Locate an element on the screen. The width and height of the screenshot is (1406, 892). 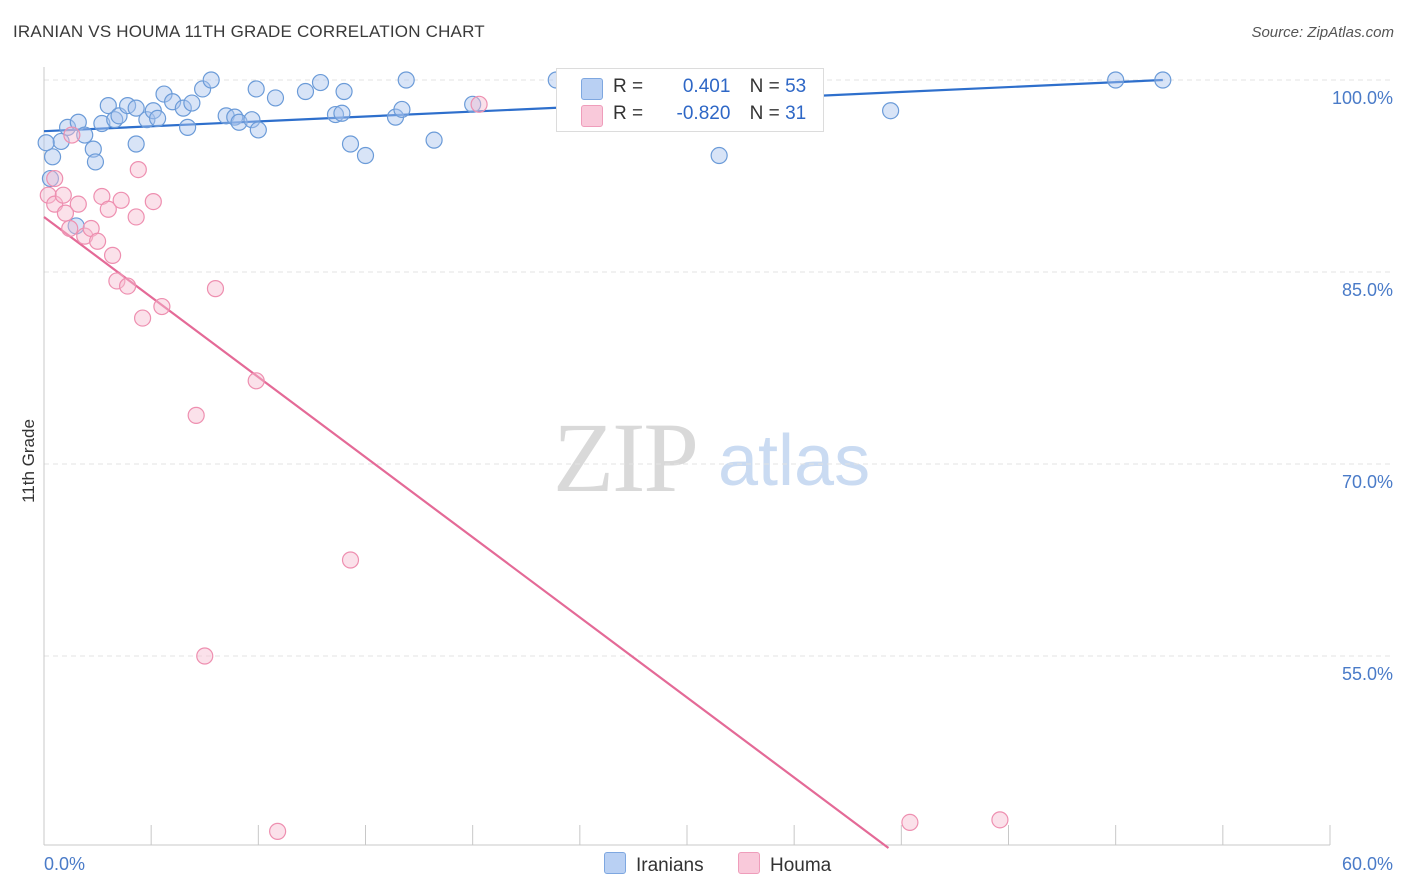
legend-r-value-iranians: 0.401 is located at coordinates (706, 86).